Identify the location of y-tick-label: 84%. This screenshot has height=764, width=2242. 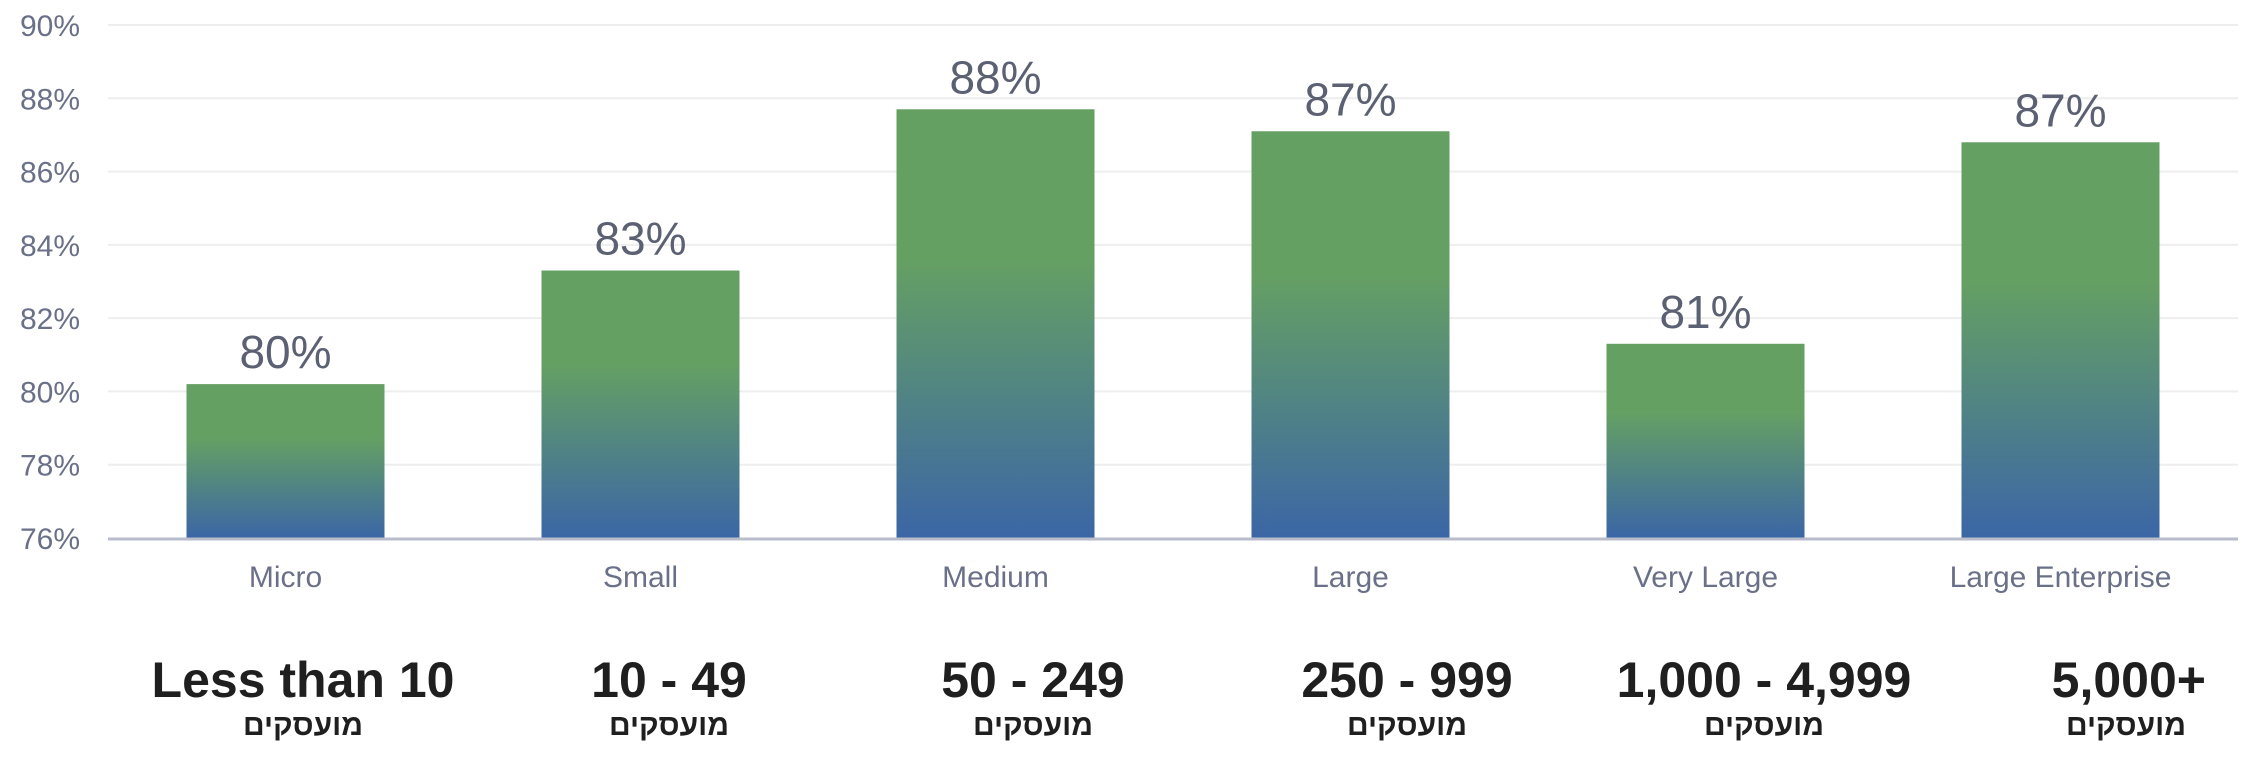
(50, 246).